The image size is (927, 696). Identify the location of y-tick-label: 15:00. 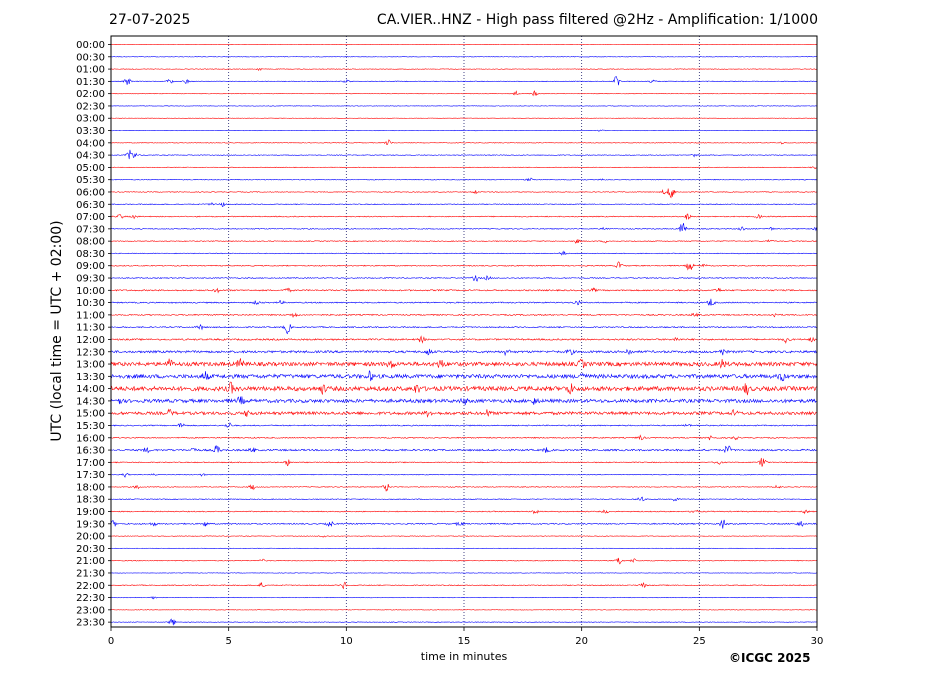
(90, 414).